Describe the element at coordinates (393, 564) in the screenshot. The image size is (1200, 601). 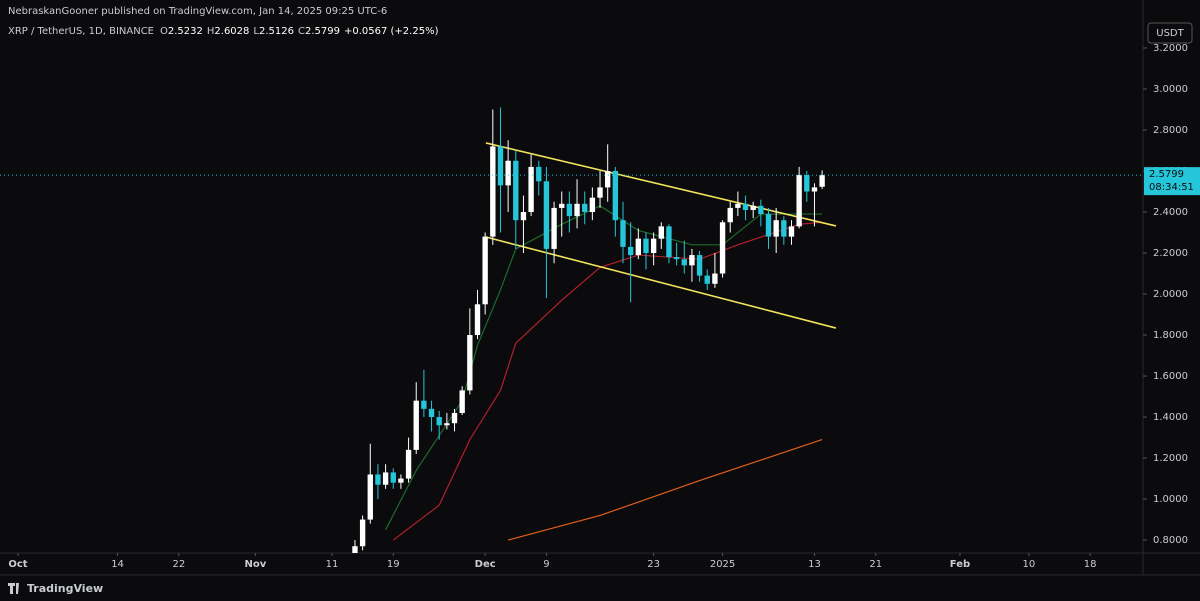
I see `x-tick-label: 19` at that location.